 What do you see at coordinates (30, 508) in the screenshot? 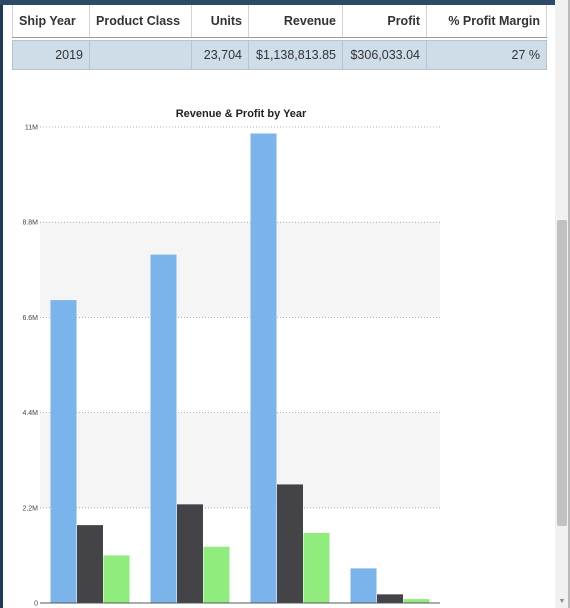
I see `y-tick-label: 2.2M` at bounding box center [30, 508].